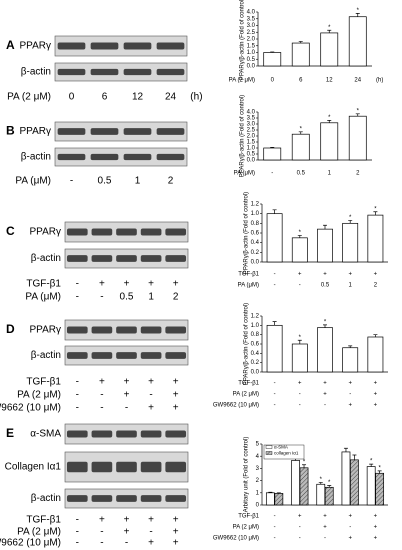 Image resolution: width=402 pixels, height=550 pixels. What do you see at coordinates (10, 329) in the screenshot?
I see `panel-label: D` at bounding box center [10, 329].